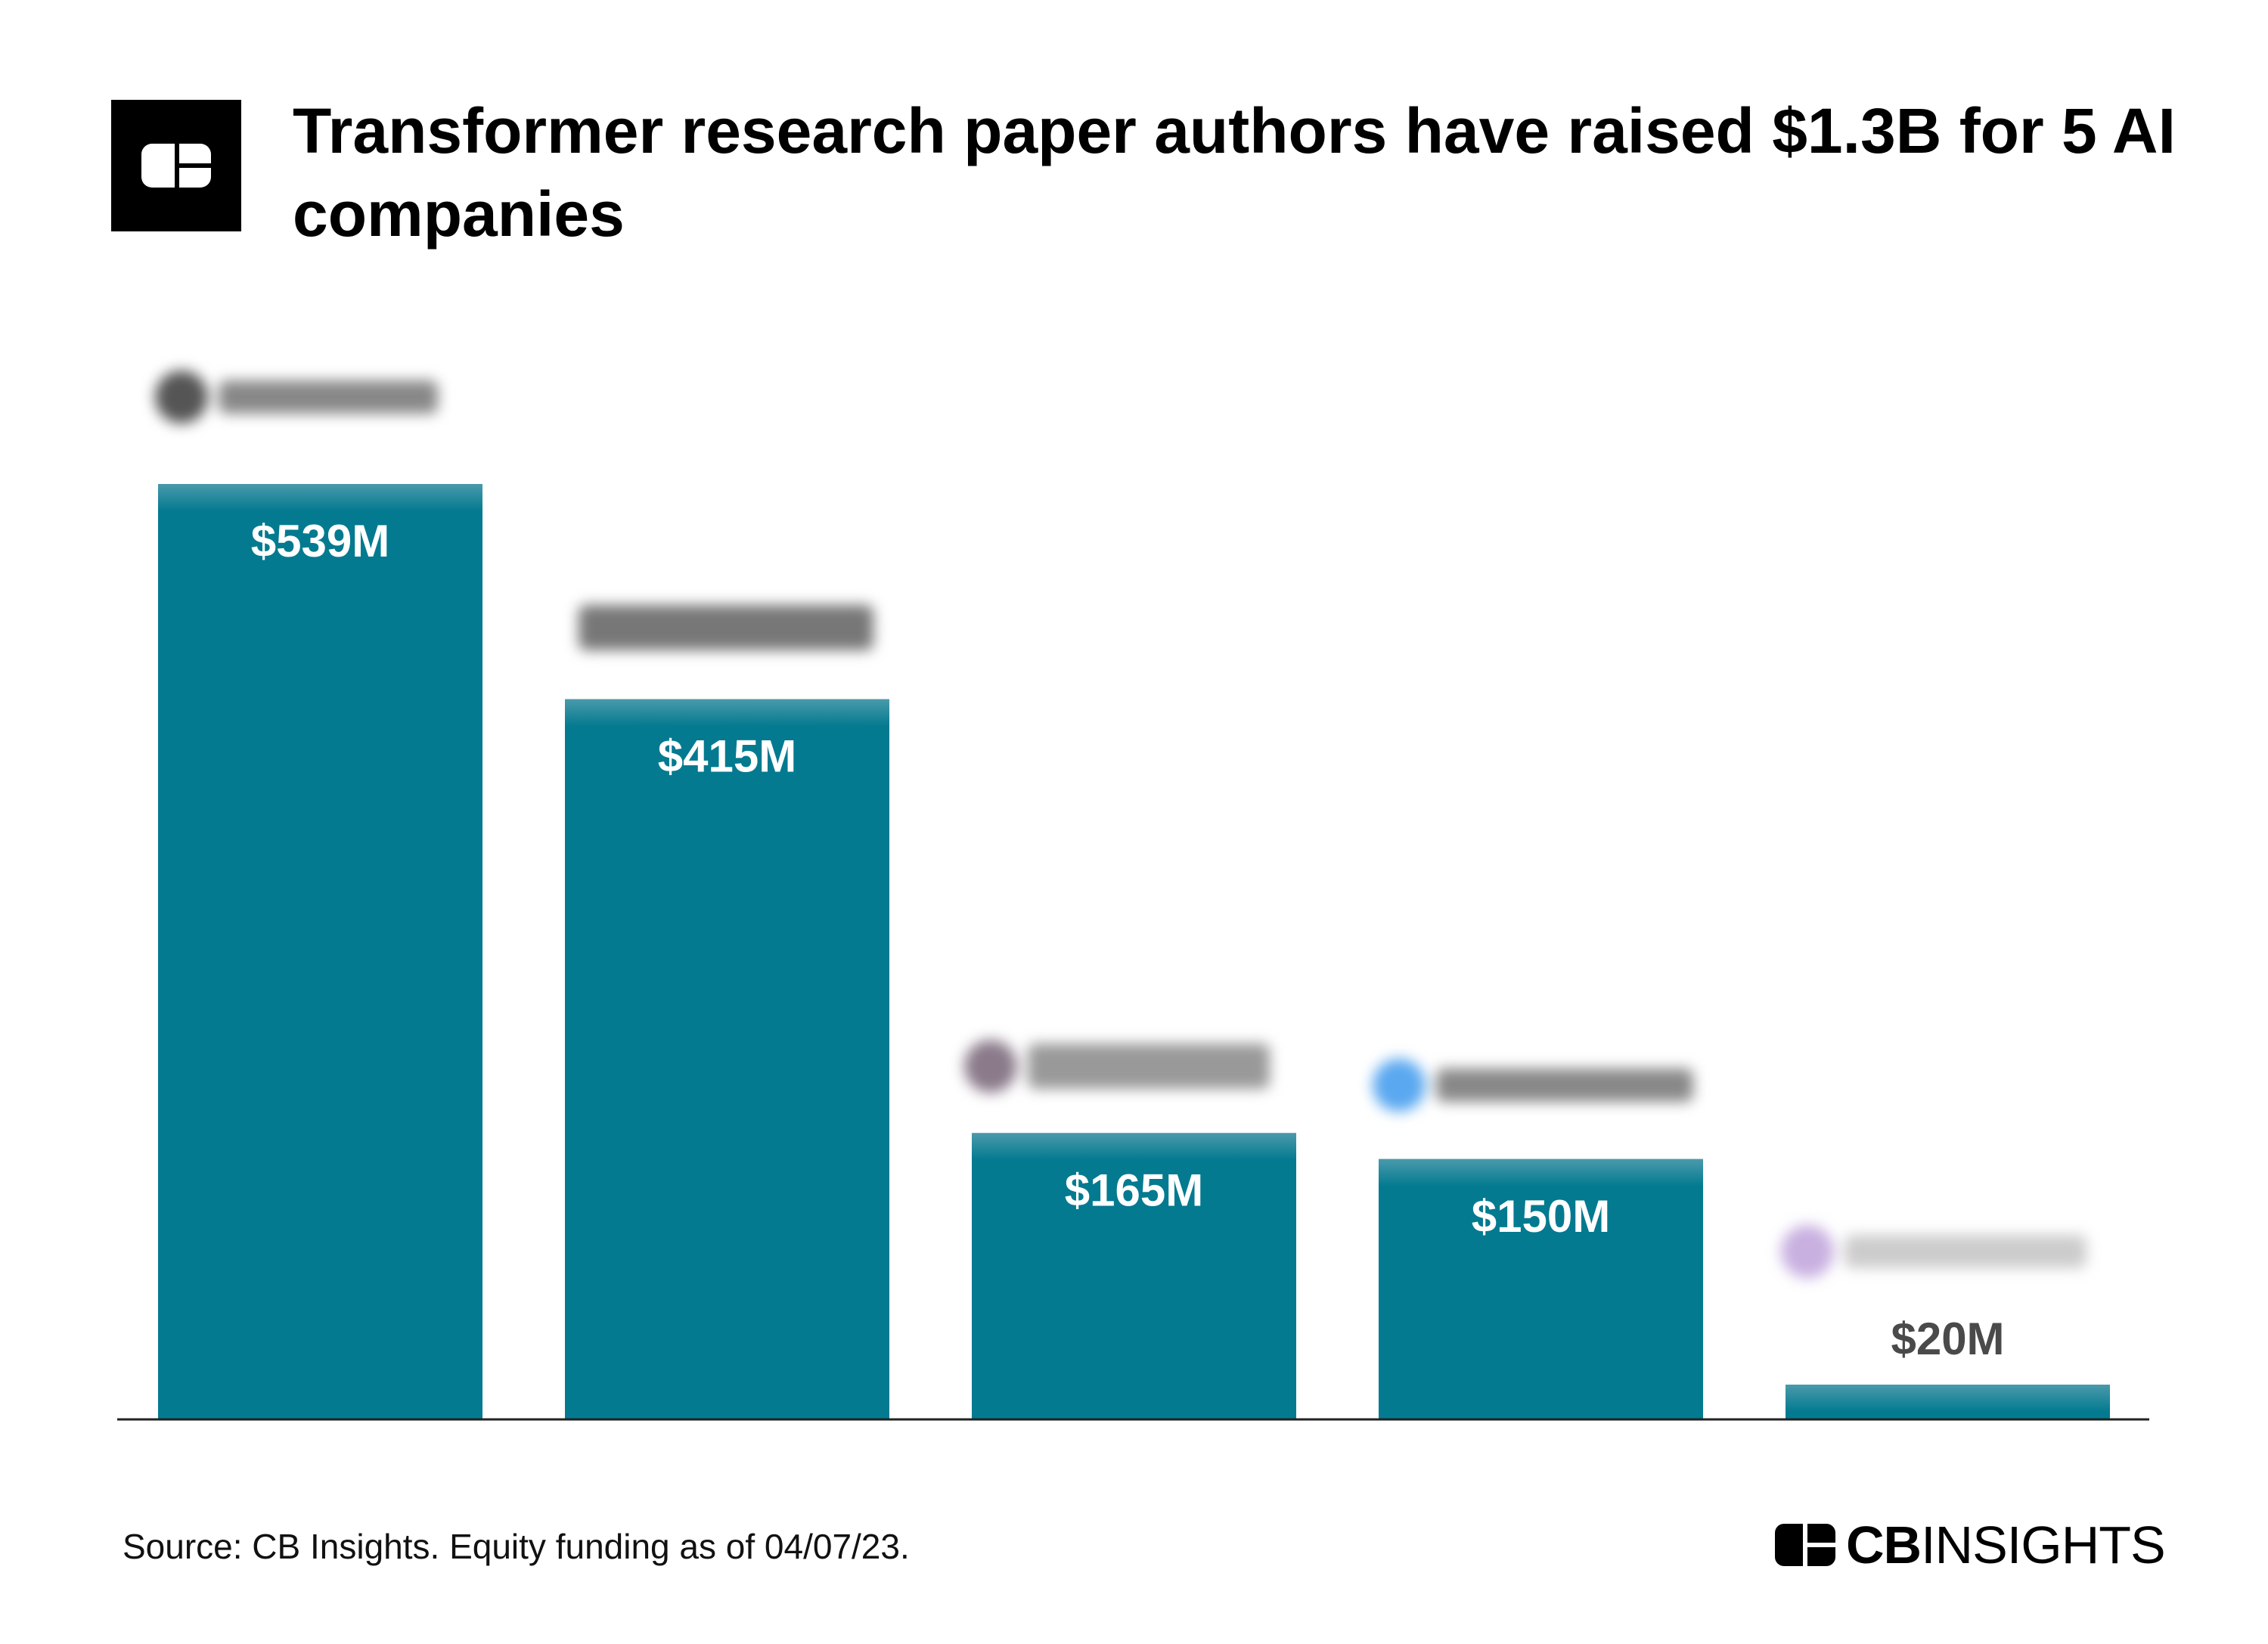 This screenshot has width=2268, height=1644. What do you see at coordinates (1541, 1216) in the screenshot?
I see `data-label-4: $150M` at bounding box center [1541, 1216].